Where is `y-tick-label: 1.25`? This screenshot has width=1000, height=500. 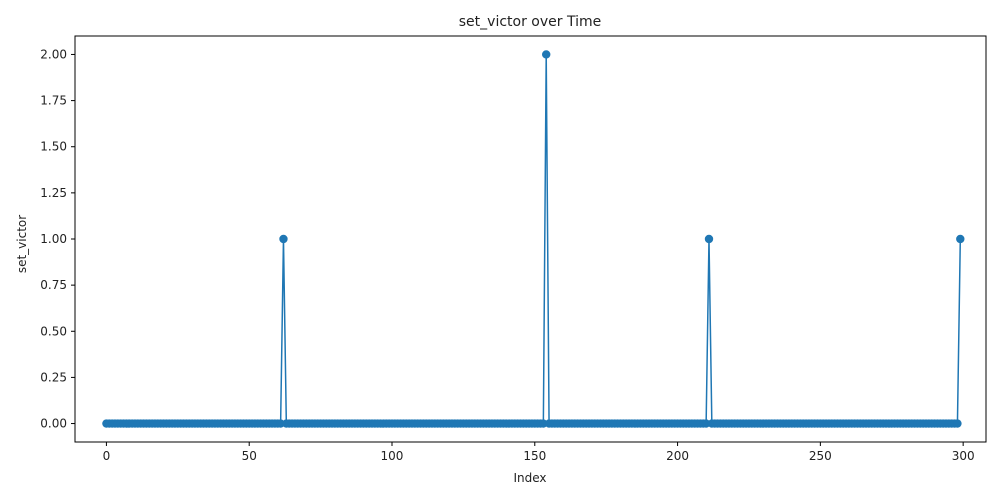 y-tick-label: 1.25 is located at coordinates (53, 193).